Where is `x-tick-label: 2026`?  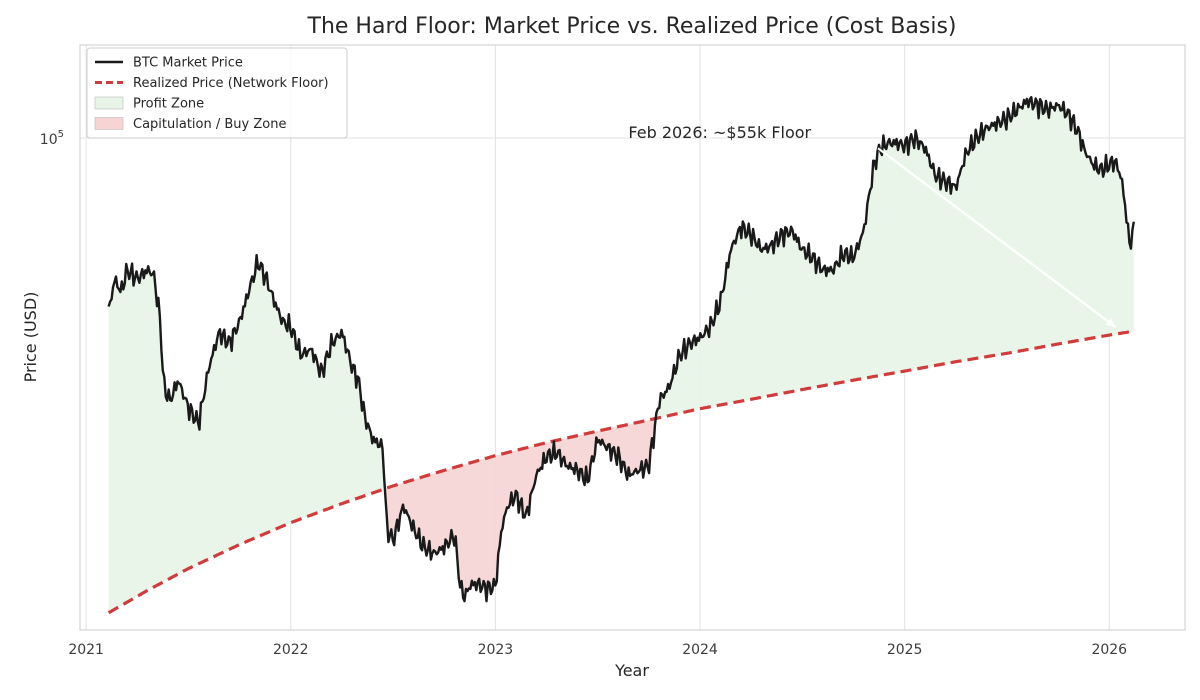 x-tick-label: 2026 is located at coordinates (1109, 650).